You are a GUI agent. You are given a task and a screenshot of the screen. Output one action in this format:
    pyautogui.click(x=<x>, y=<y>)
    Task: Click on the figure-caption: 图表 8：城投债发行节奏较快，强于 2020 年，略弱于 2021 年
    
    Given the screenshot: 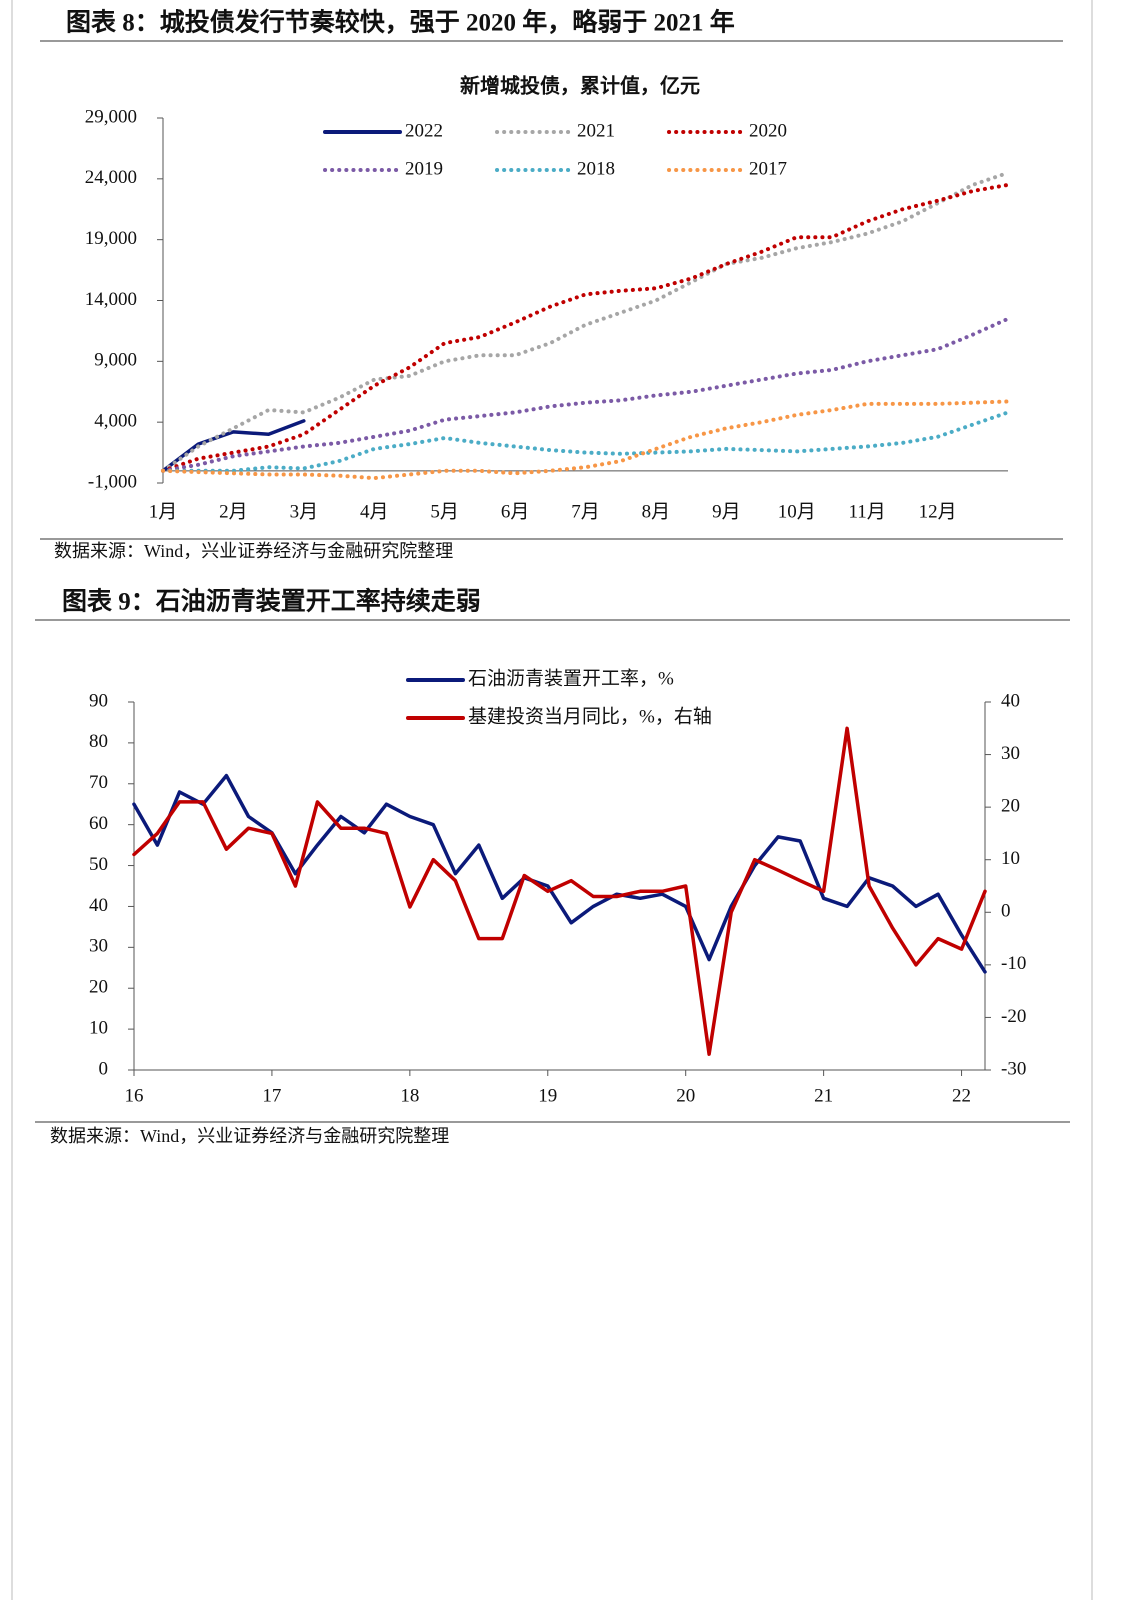 What is the action you would take?
    pyautogui.click(x=400, y=22)
    